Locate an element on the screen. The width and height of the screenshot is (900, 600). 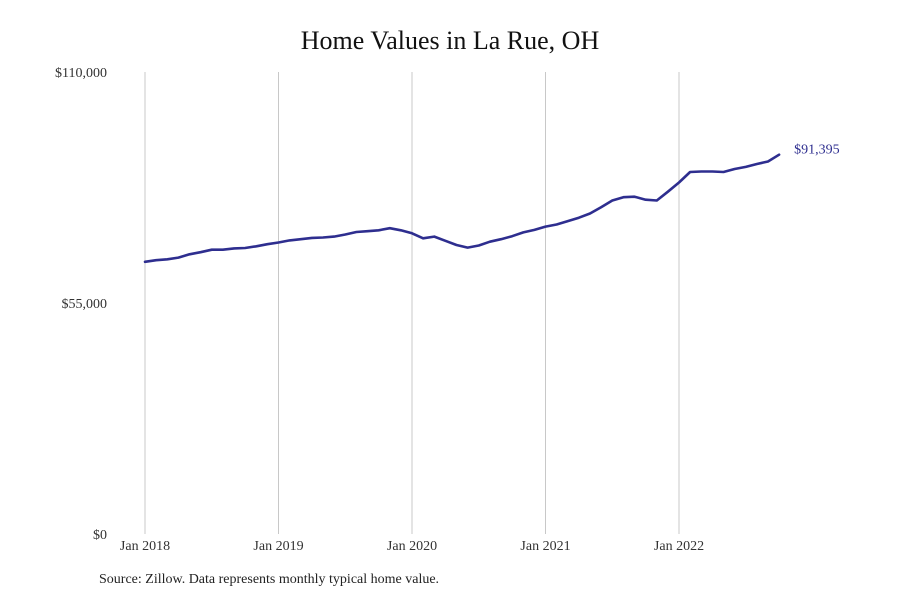
x-tick-label: Jan 2022 is located at coordinates (679, 546).